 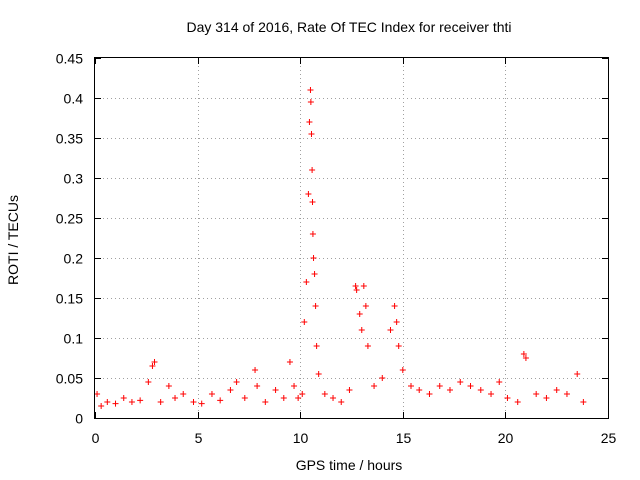 I want to click on y-tick-label: 0.45, so click(x=69, y=59).